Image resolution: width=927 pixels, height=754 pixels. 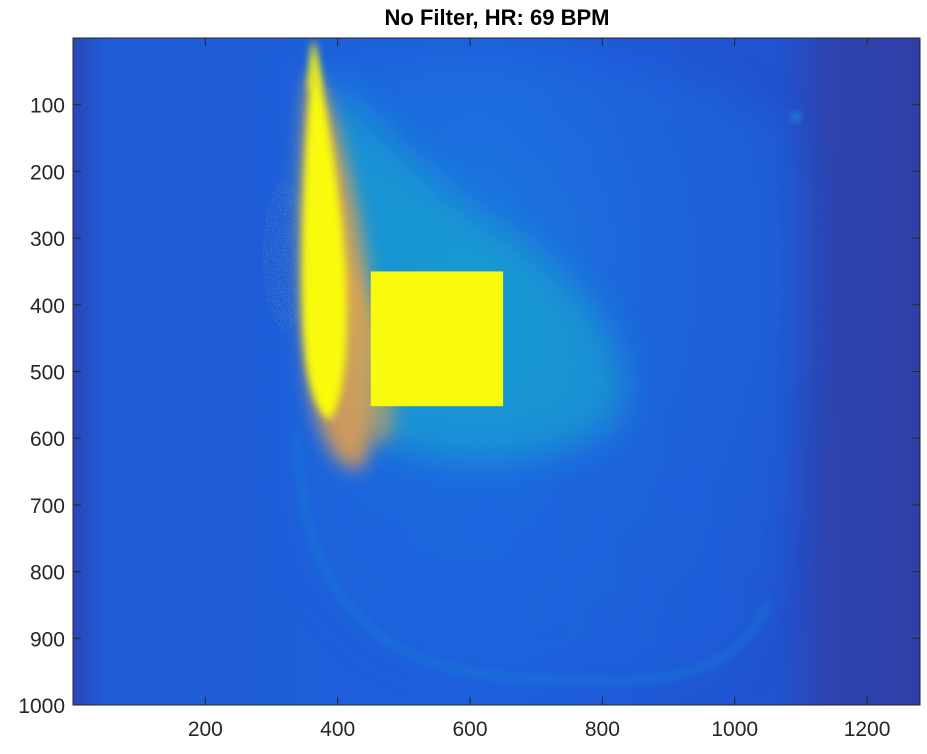 What do you see at coordinates (314, 64) in the screenshot?
I see `bright-ridge-top` at bounding box center [314, 64].